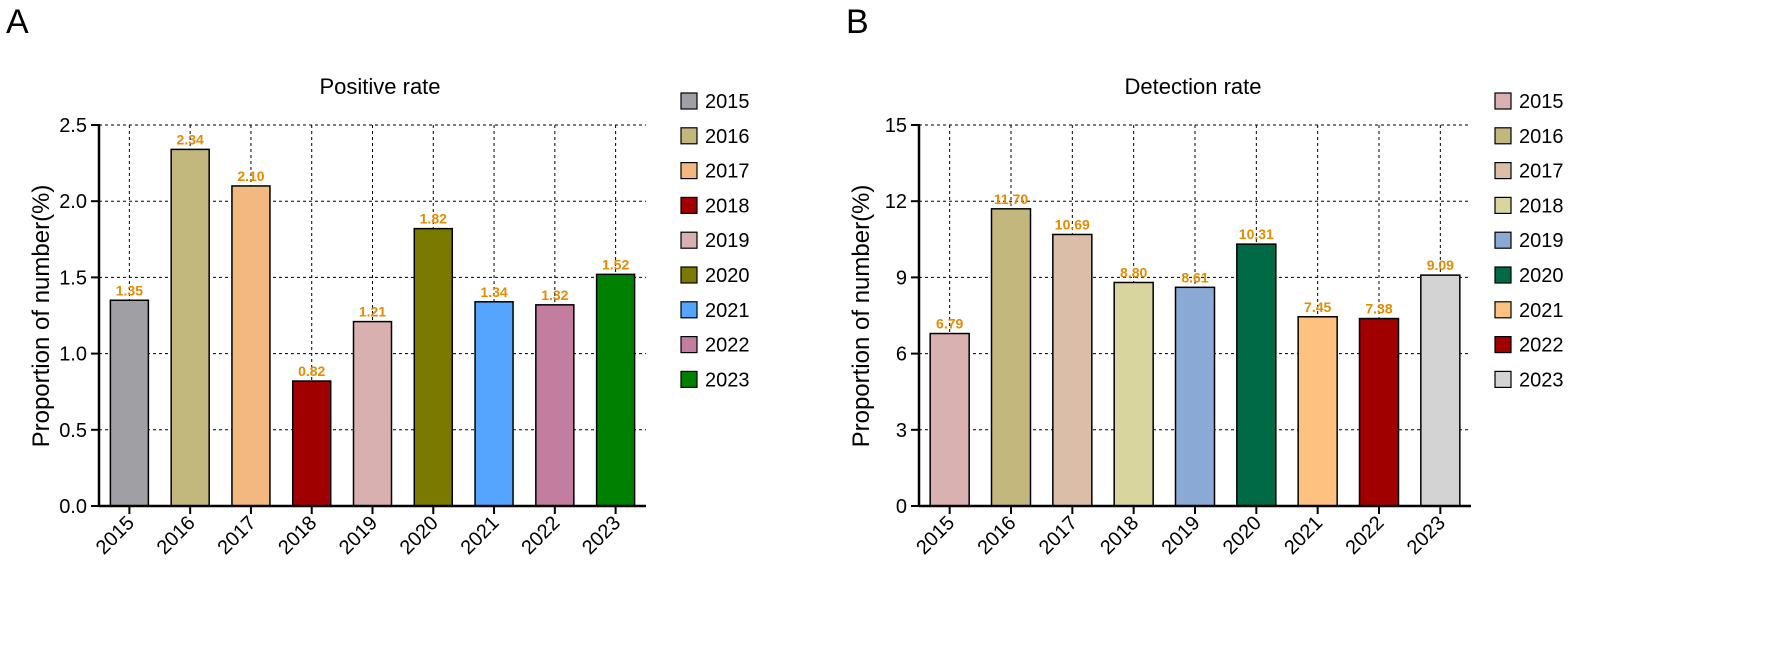 This screenshot has width=1784, height=649. Describe the element at coordinates (689, 136) in the screenshot. I see `panel-a-legend-swatch-2016` at that location.